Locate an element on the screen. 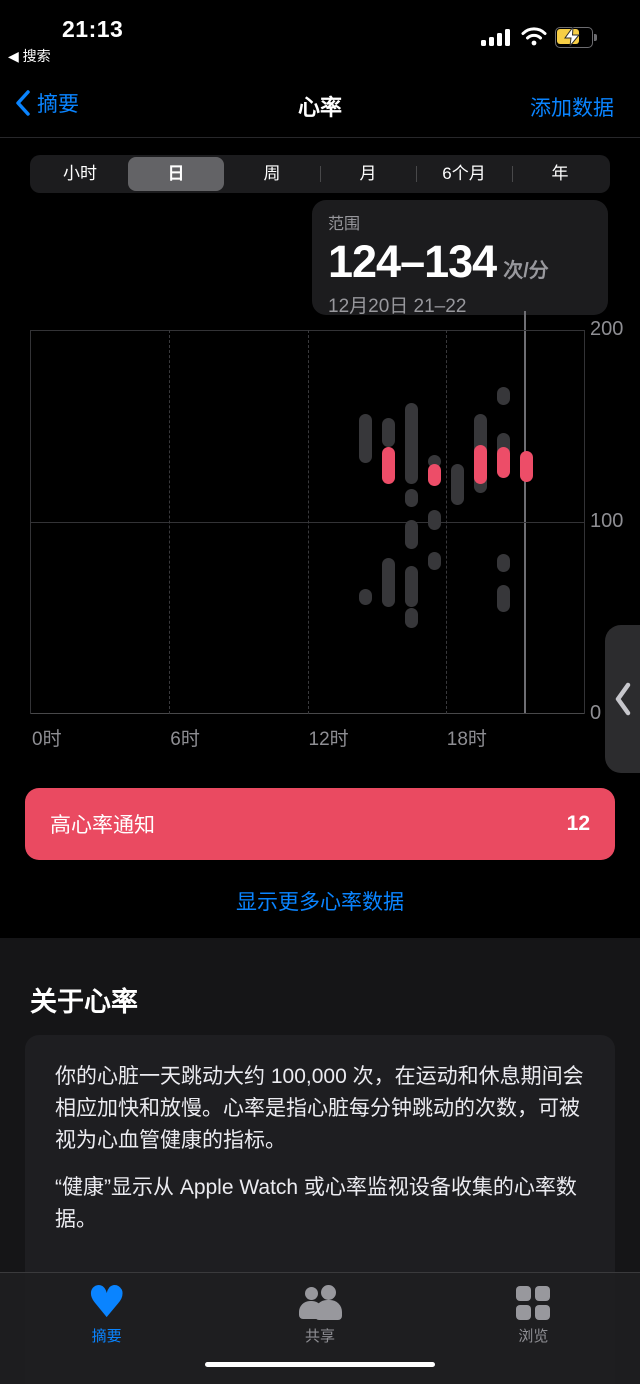 This screenshot has height=1384, width=640. add-data-button: 添加数据 is located at coordinates (572, 108).